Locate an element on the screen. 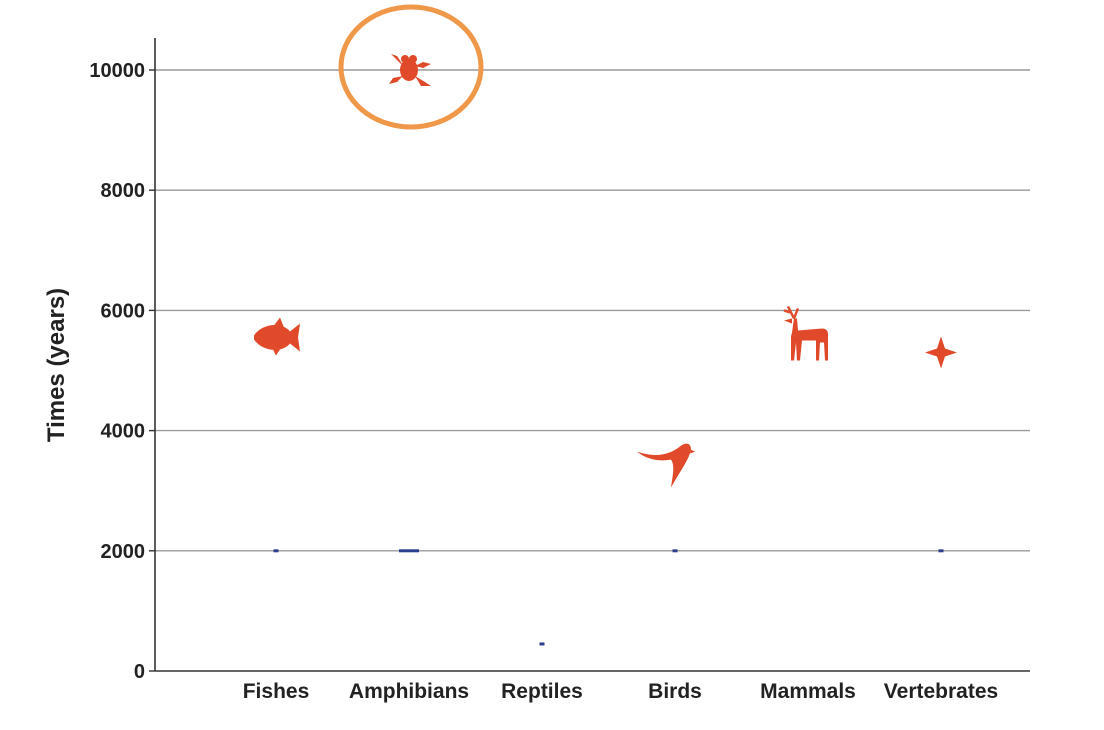 Image resolution: width=1104 pixels, height=730 pixels. y-tick-label: 8000 is located at coordinates (123, 191).